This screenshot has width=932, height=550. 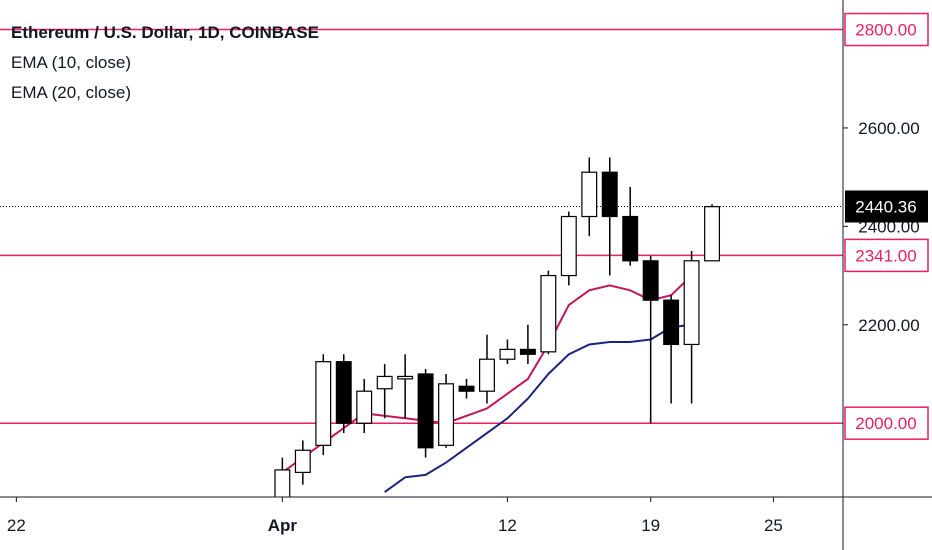 What do you see at coordinates (888, 128) in the screenshot?
I see `y-tick-label: 2600.00` at bounding box center [888, 128].